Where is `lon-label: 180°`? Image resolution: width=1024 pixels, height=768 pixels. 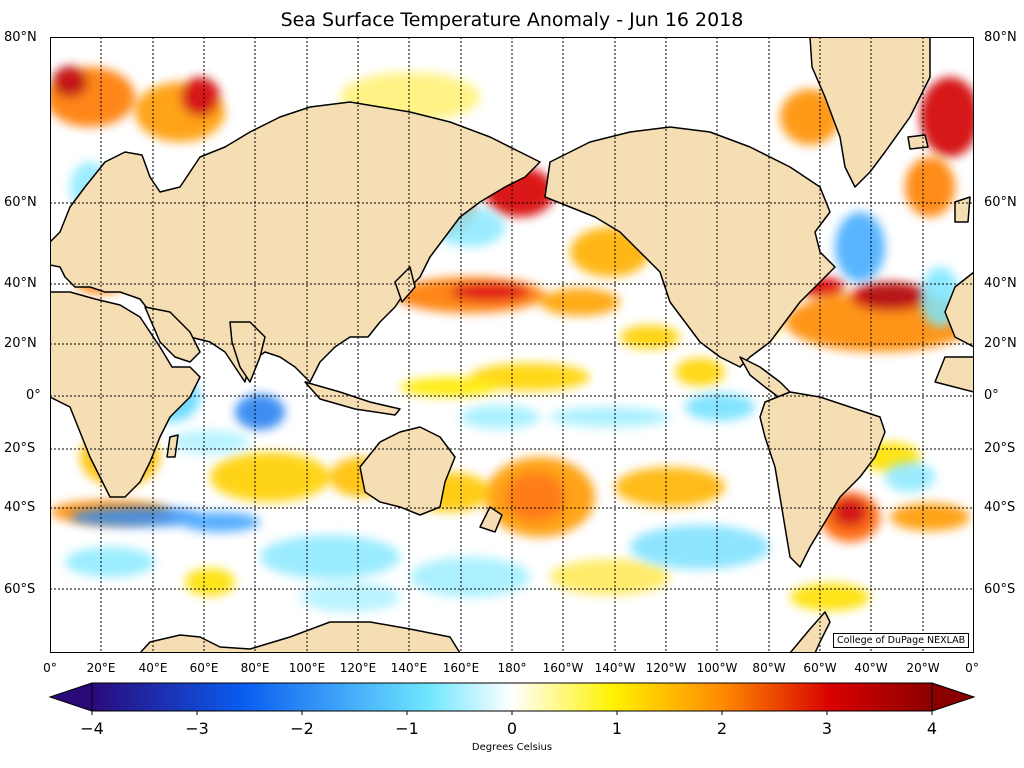 lon-label: 180° is located at coordinates (512, 668).